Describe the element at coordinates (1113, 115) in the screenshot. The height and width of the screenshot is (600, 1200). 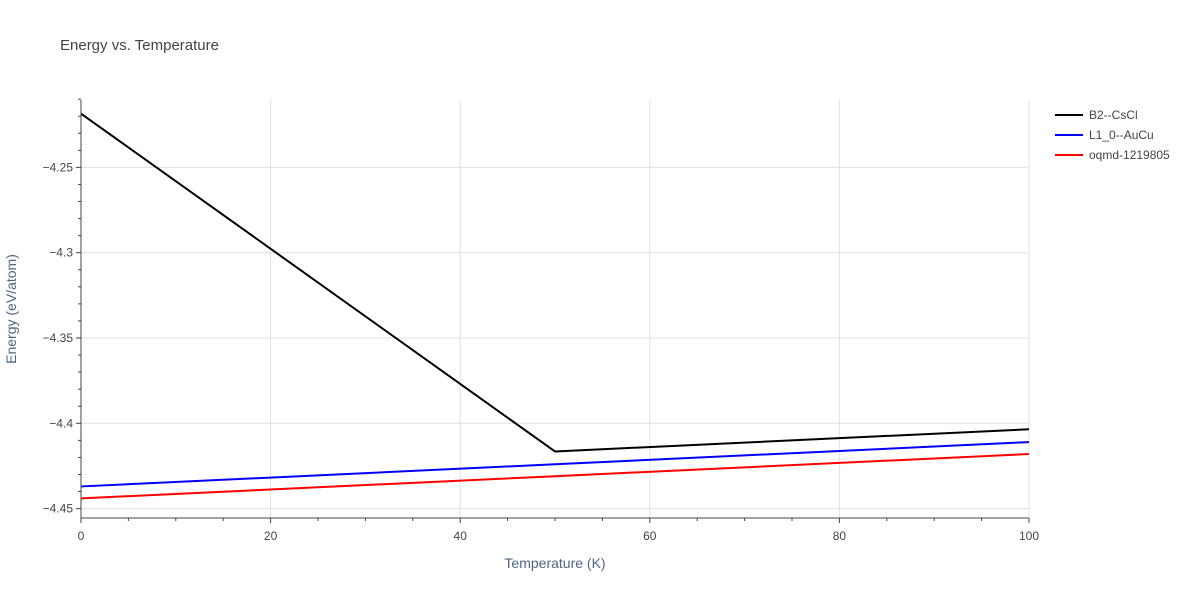
I see `legend-label: B2--CsCl` at that location.